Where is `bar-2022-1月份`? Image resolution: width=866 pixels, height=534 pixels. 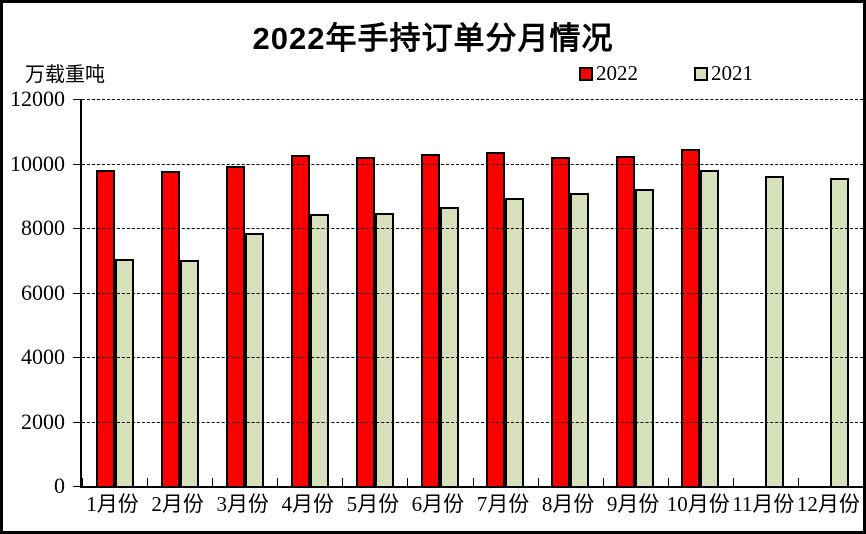
bar-2022-1月份 is located at coordinates (105, 328).